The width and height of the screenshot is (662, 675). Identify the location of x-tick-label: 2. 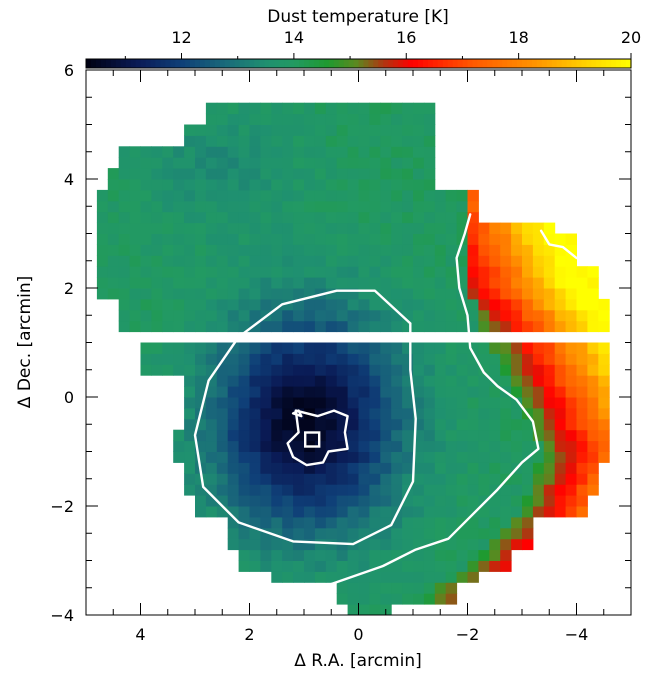
(249, 634).